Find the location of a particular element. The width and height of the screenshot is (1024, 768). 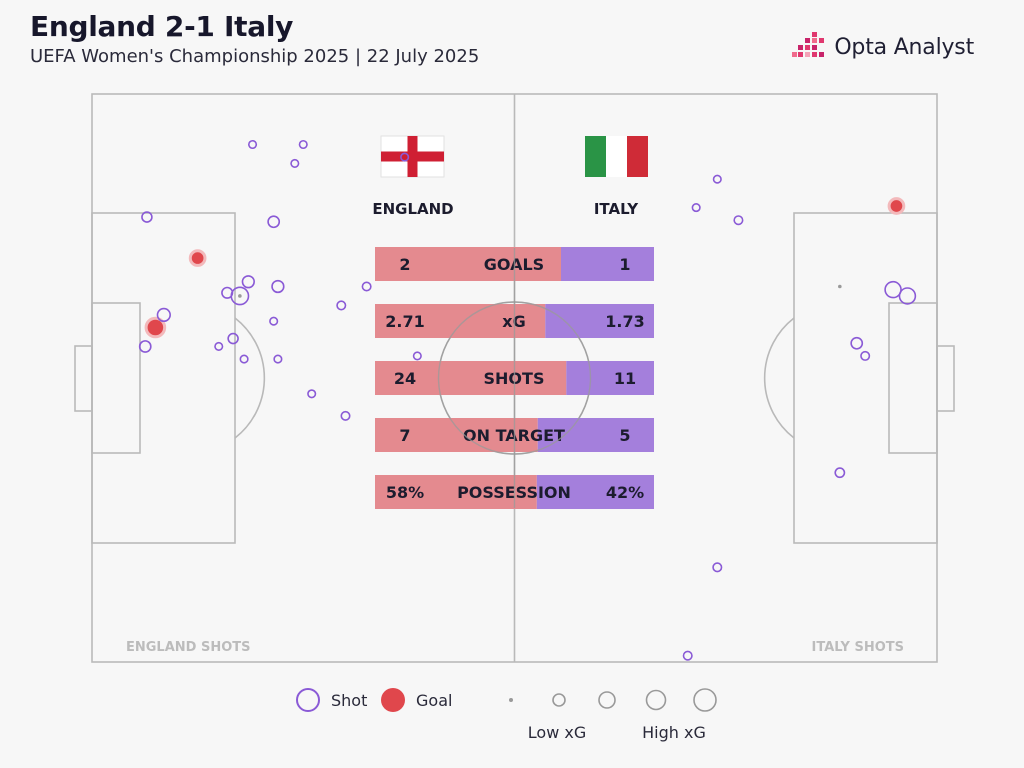

england-team-name: ENGLAND is located at coordinates (412, 209).